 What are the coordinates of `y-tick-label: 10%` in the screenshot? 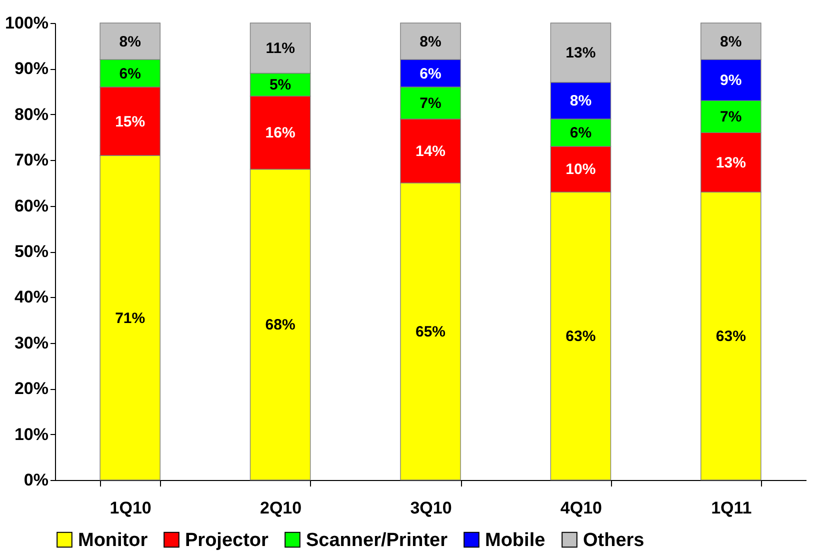 It's located at (31, 434).